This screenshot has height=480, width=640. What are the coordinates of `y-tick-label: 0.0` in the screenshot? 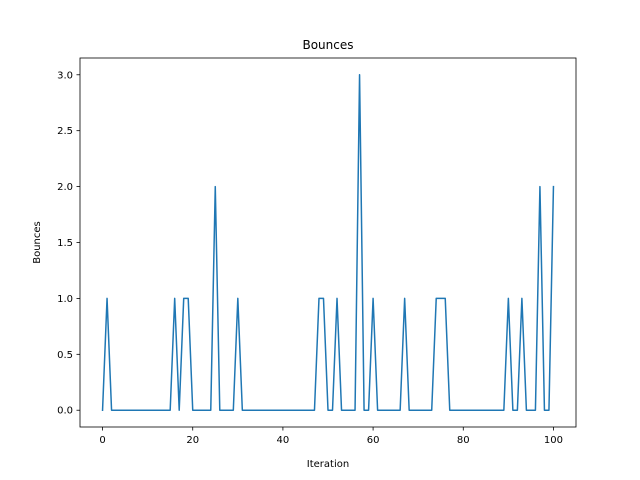 It's located at (65, 411).